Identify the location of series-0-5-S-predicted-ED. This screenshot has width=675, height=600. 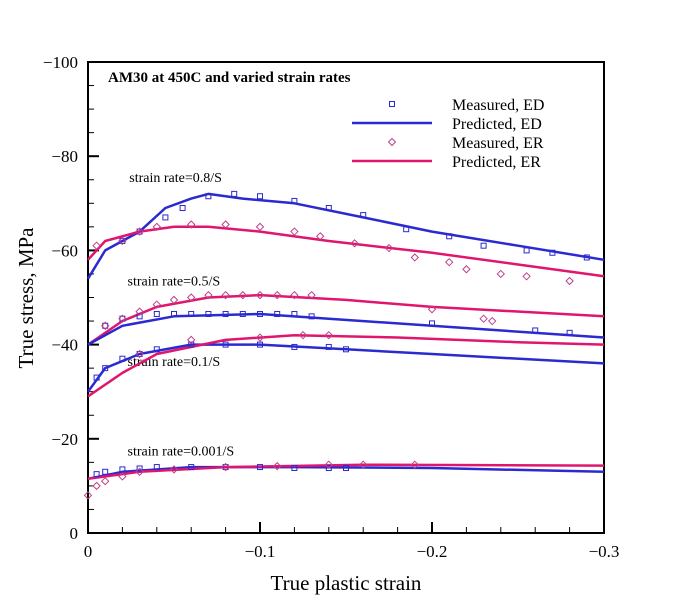
(346, 329).